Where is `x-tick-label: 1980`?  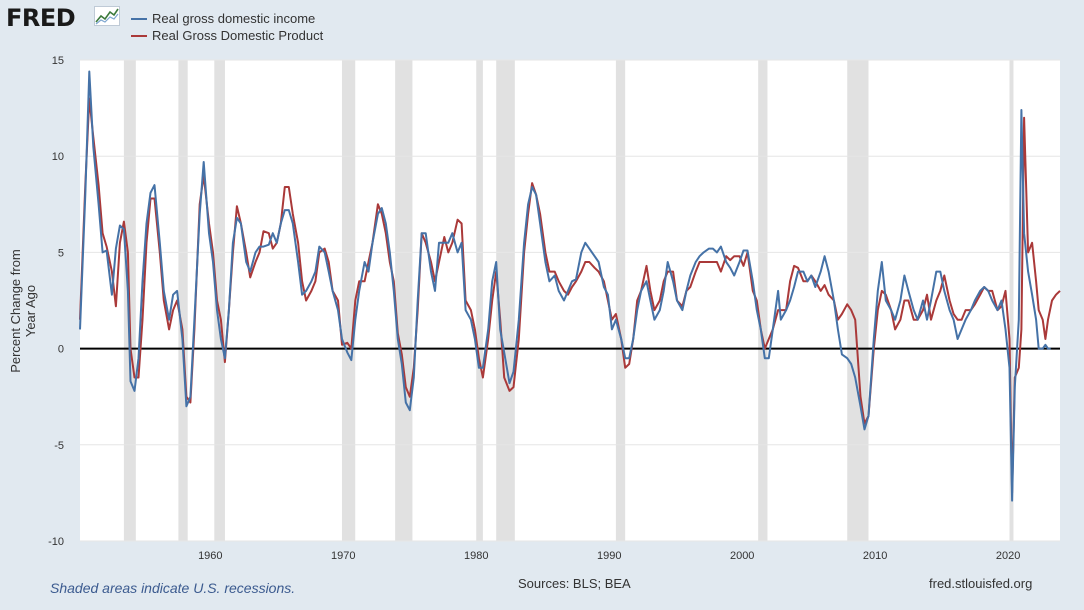 x-tick-label: 1980 is located at coordinates (476, 556).